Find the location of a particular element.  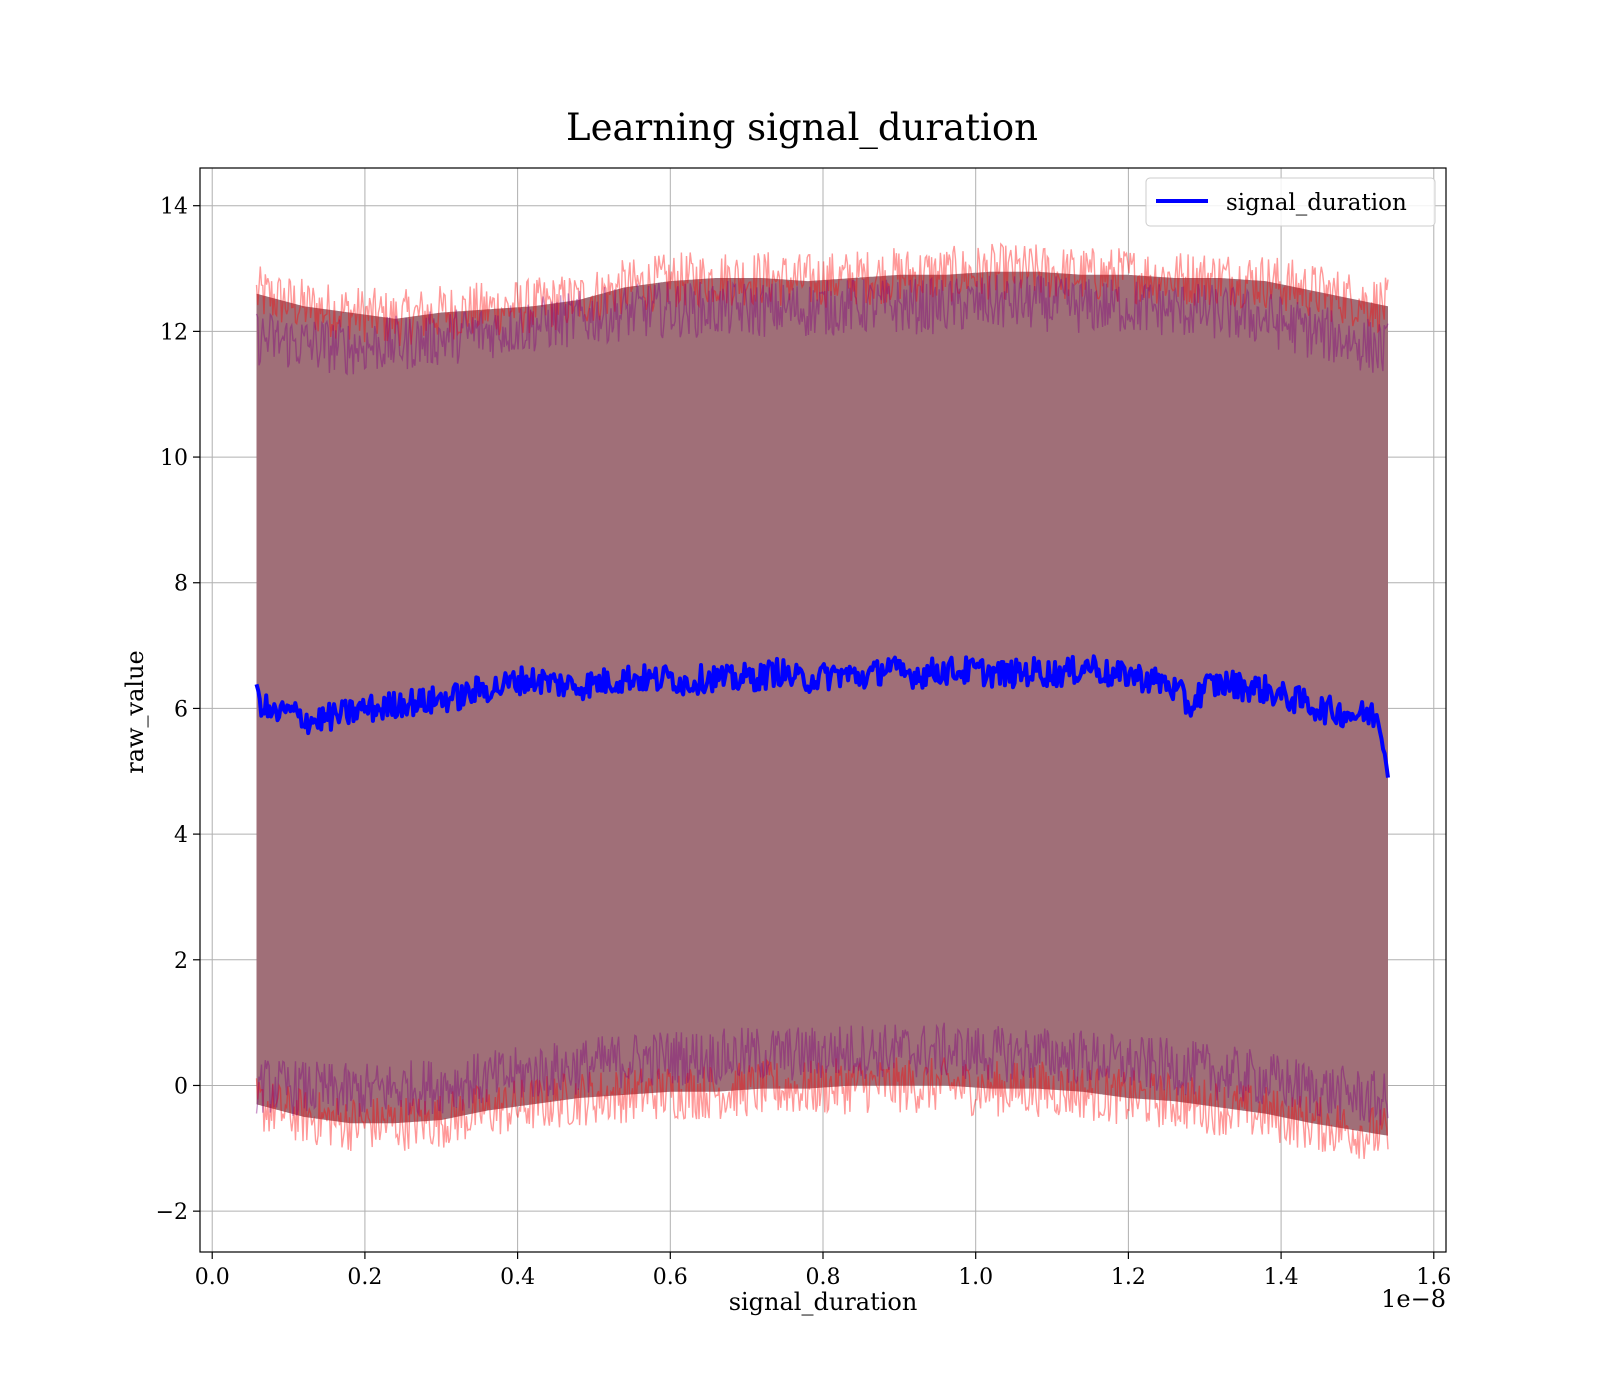

x-tick-label: 0.8 is located at coordinates (823, 1277).